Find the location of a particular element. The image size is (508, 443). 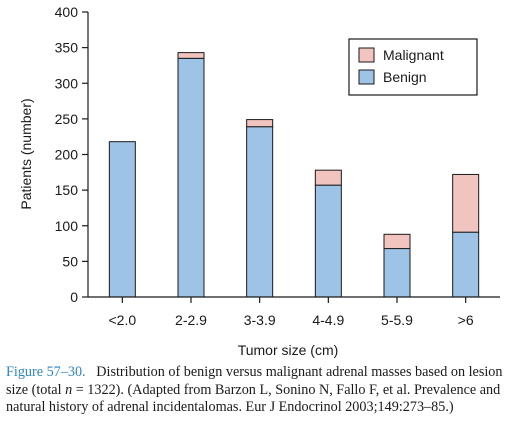

legend: Malignant Benign is located at coordinates (413, 67).